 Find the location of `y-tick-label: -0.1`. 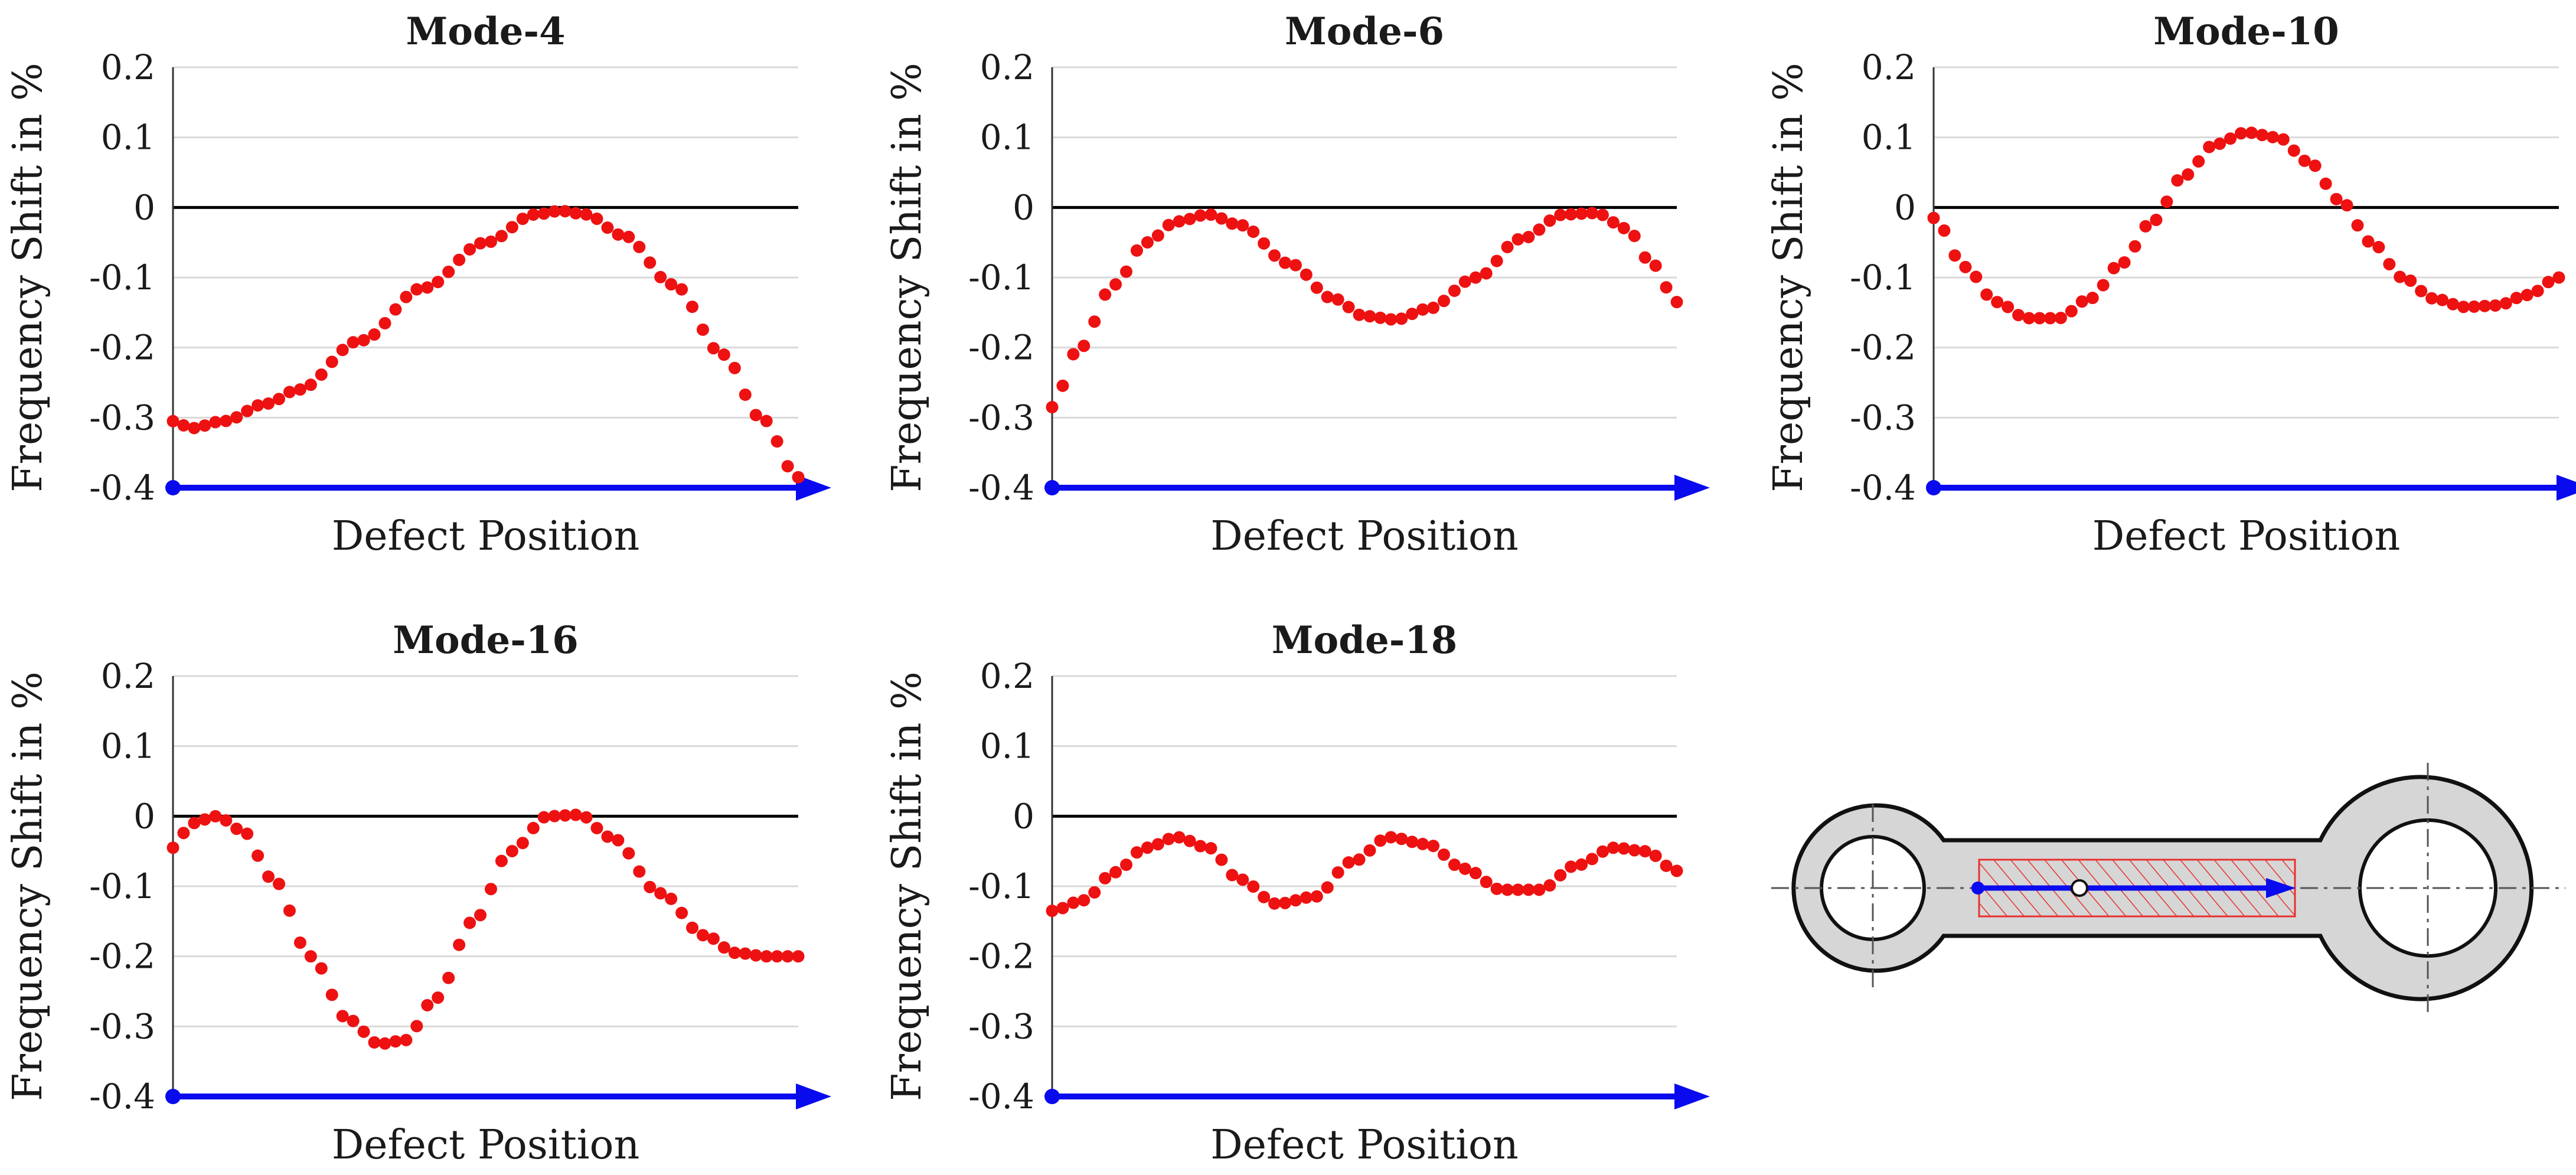

y-tick-label: -0.1 is located at coordinates (1001, 277).